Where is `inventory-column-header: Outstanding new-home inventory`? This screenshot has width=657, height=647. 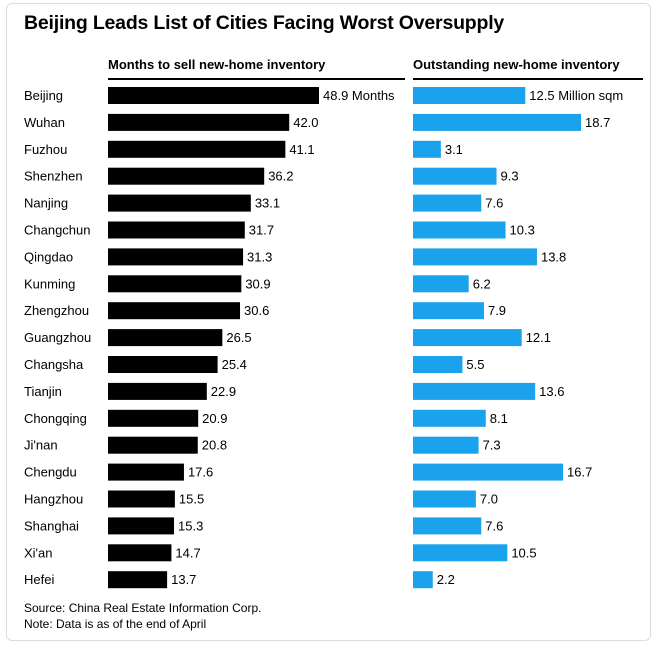 inventory-column-header: Outstanding new-home inventory is located at coordinates (516, 64).